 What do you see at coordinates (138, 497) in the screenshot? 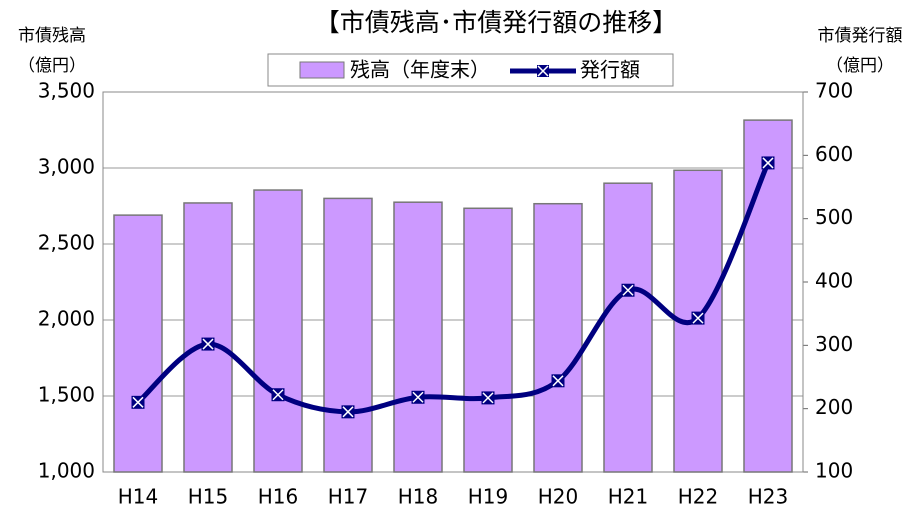
I see `x-tick-label: H14` at bounding box center [138, 497].